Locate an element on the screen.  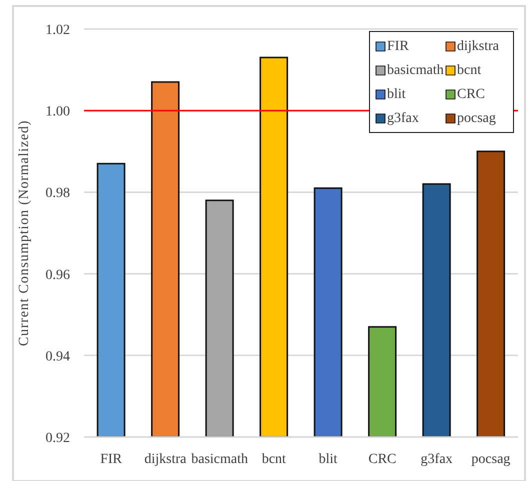
x-tick-label: dijkstra is located at coordinates (166, 459).